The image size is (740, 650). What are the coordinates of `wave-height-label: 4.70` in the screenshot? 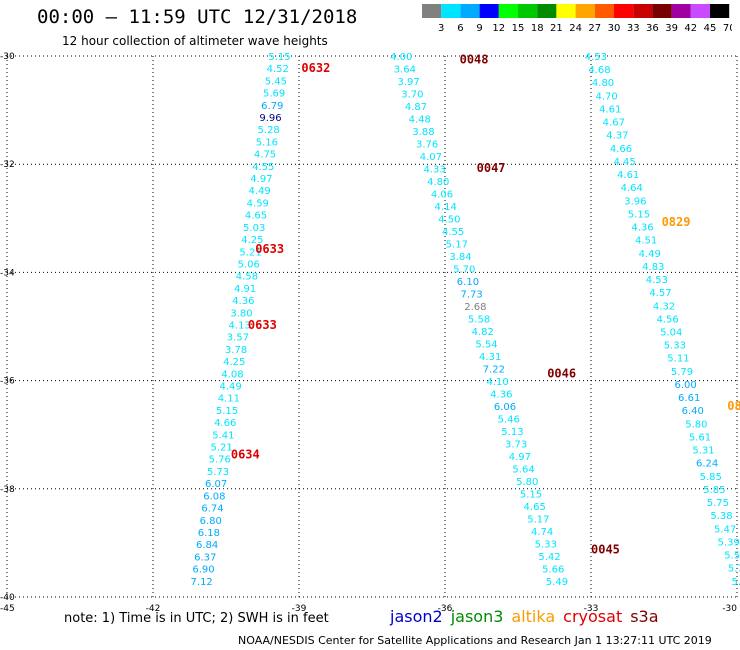 It's located at (607, 96).